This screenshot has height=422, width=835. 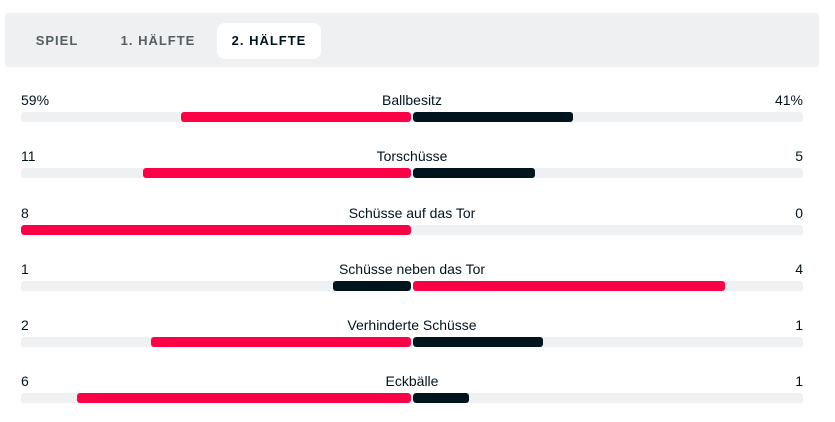 I want to click on stat-row-shots-on-target: 8 Schüsse auf das Tor 0, so click(x=412, y=224).